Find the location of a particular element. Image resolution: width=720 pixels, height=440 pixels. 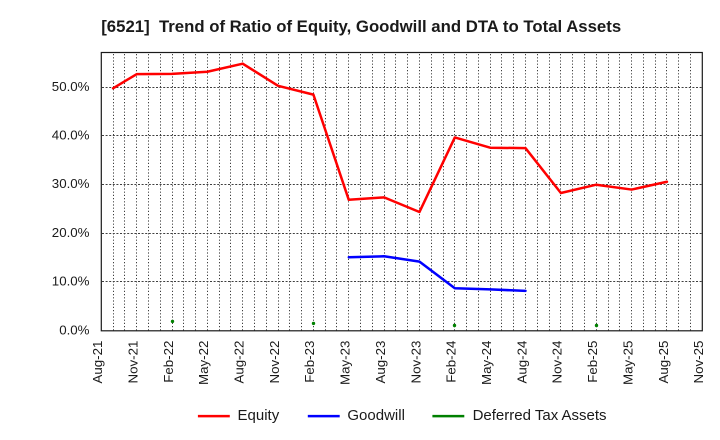

svg-text: Goodwill is located at coordinates (376, 415).